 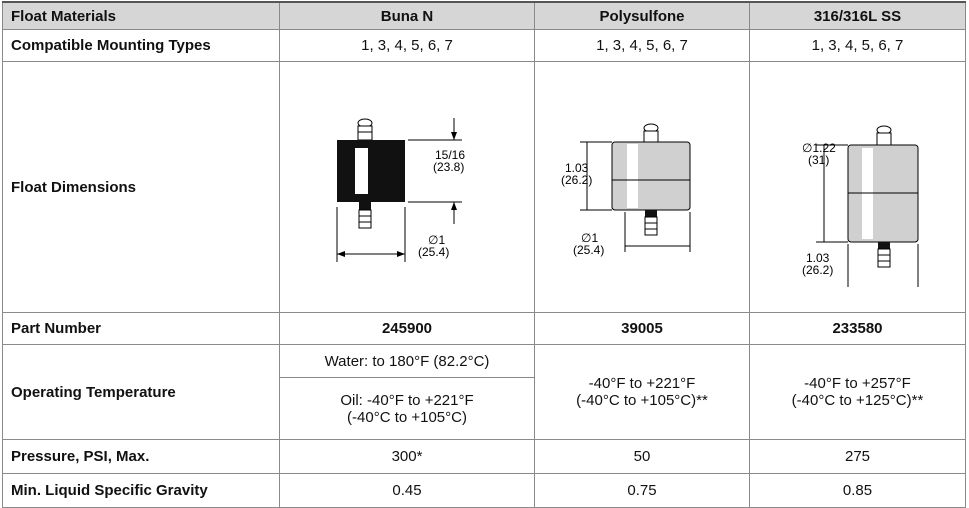 I want to click on cell: 0.85, so click(x=857, y=490).